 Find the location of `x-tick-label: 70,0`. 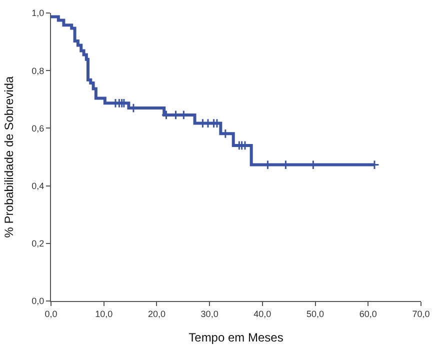

x-tick-label: 70,0 is located at coordinates (421, 313).